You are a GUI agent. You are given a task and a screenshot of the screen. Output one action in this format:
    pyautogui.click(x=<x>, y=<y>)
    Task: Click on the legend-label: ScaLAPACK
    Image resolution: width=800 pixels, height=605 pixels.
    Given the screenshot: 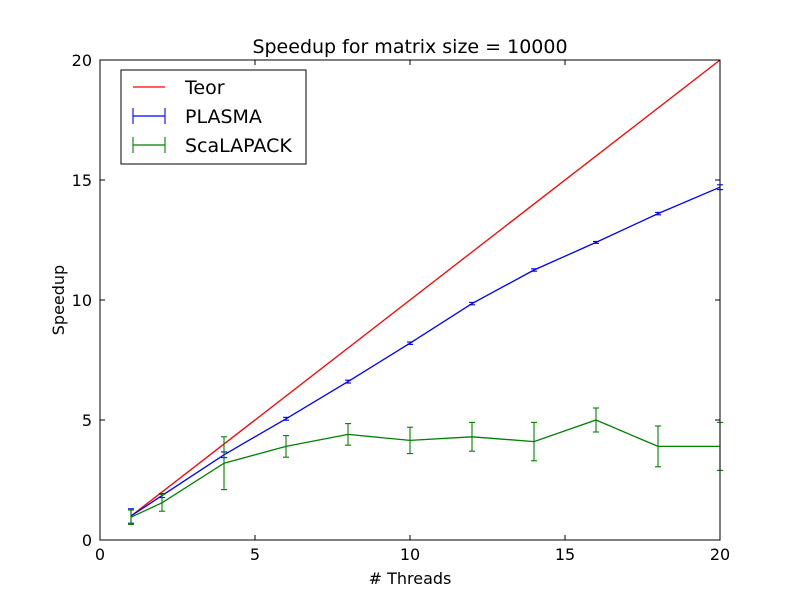 What is the action you would take?
    pyautogui.click(x=238, y=146)
    